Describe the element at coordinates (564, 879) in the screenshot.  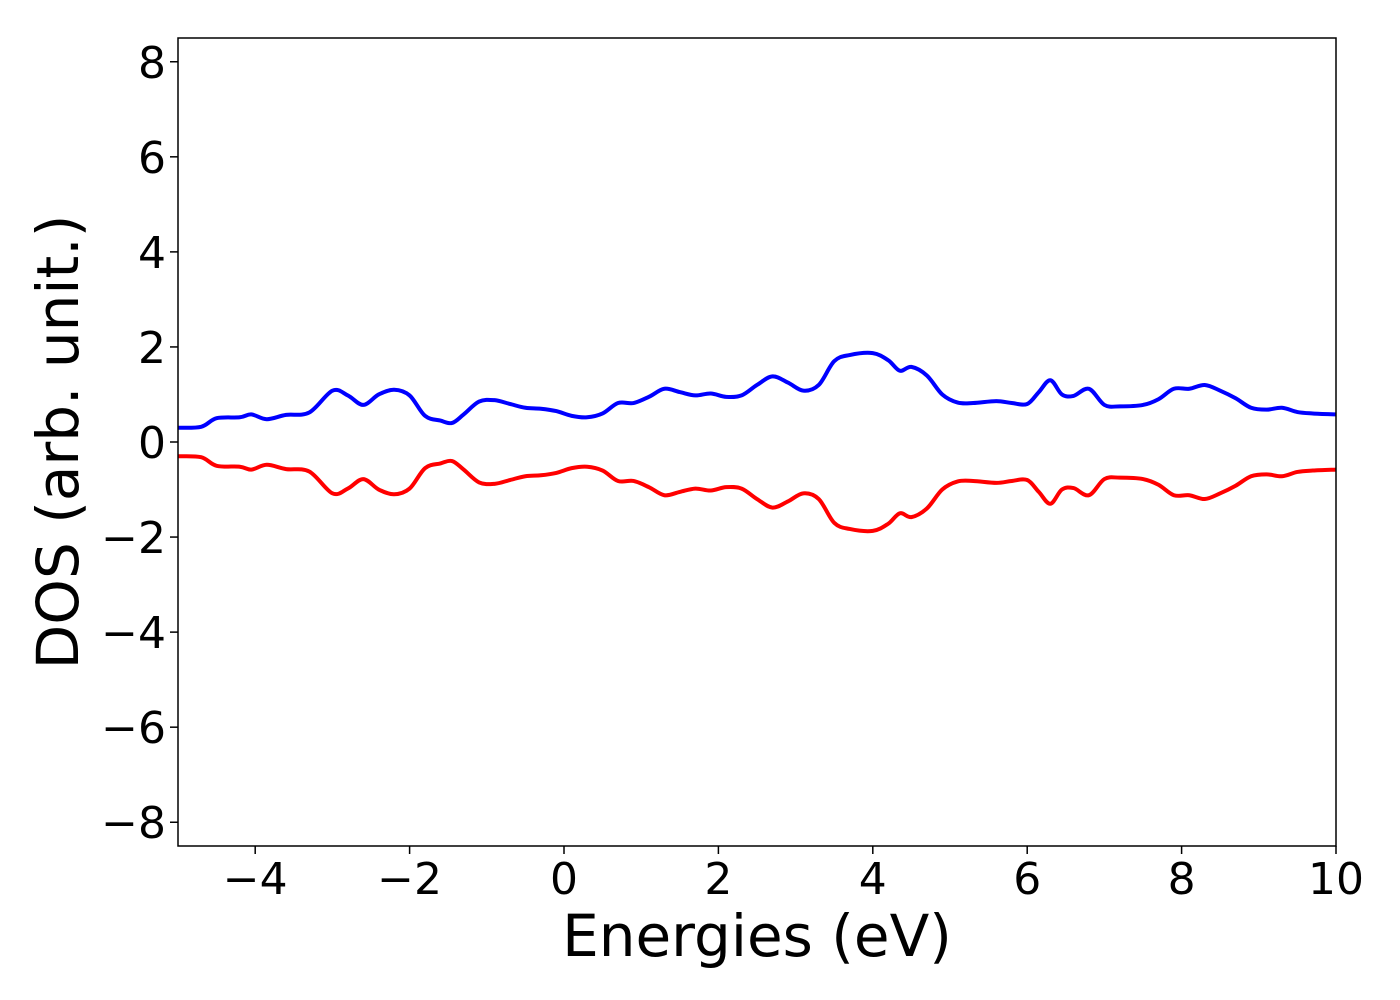
I see `x-tick-label: 0` at that location.